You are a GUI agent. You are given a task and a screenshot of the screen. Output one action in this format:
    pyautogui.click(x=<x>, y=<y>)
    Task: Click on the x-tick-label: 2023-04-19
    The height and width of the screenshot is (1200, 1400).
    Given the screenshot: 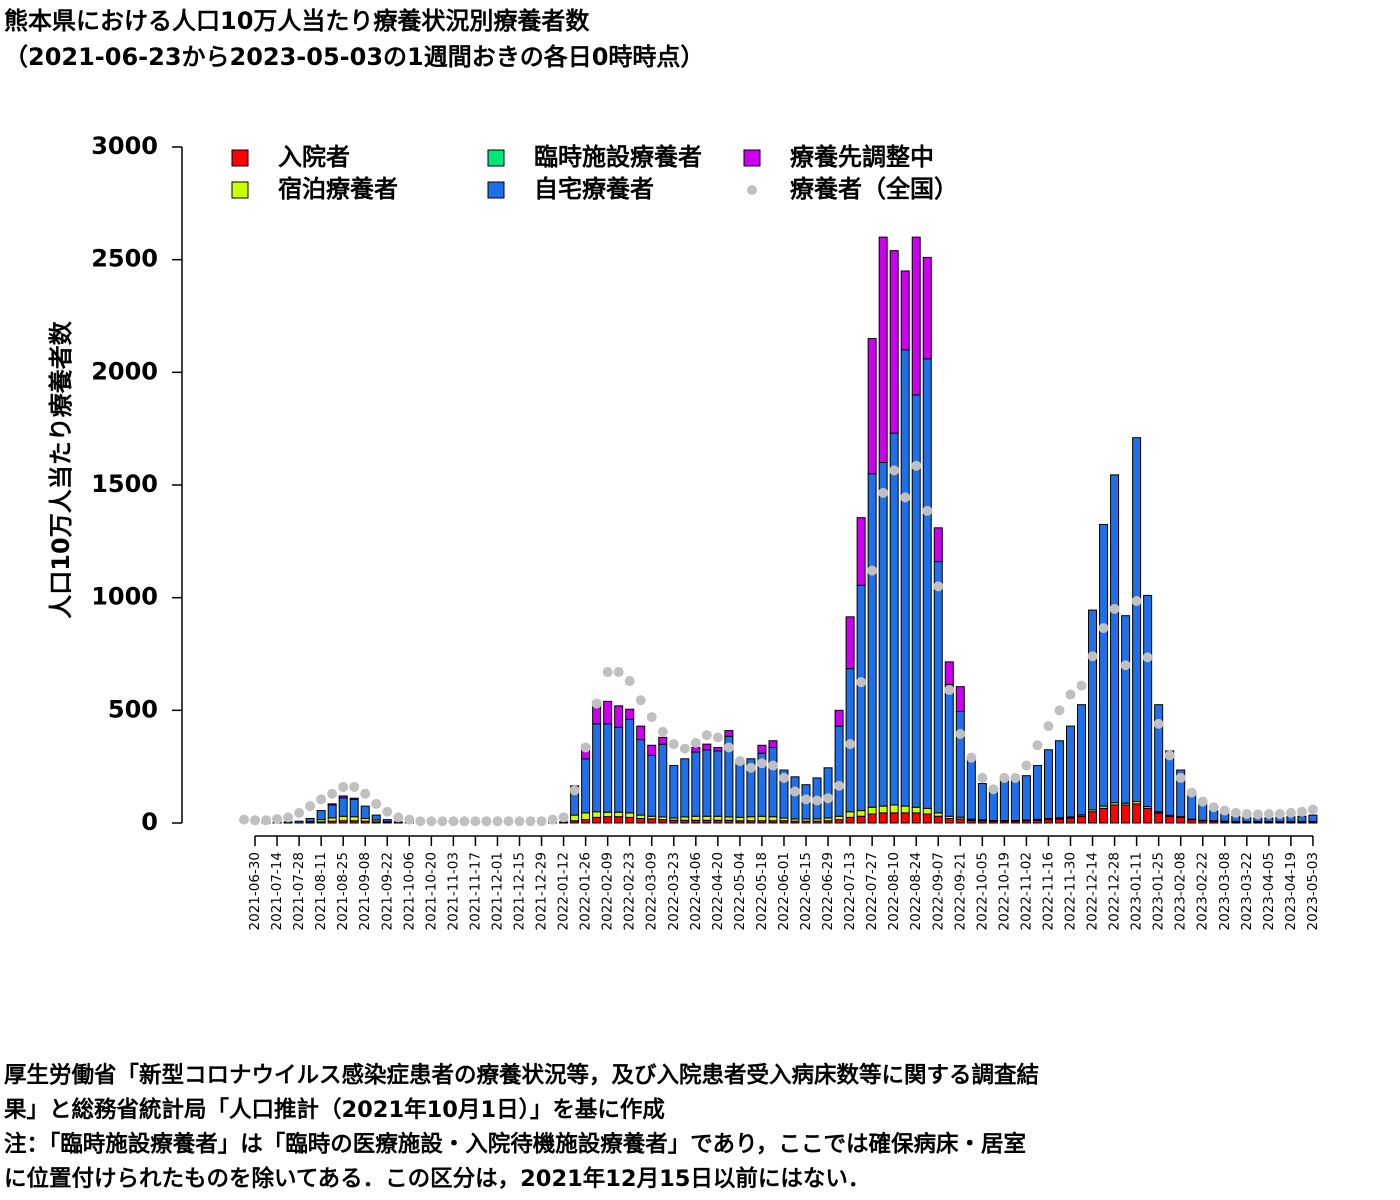 What is the action you would take?
    pyautogui.click(x=1291, y=891)
    